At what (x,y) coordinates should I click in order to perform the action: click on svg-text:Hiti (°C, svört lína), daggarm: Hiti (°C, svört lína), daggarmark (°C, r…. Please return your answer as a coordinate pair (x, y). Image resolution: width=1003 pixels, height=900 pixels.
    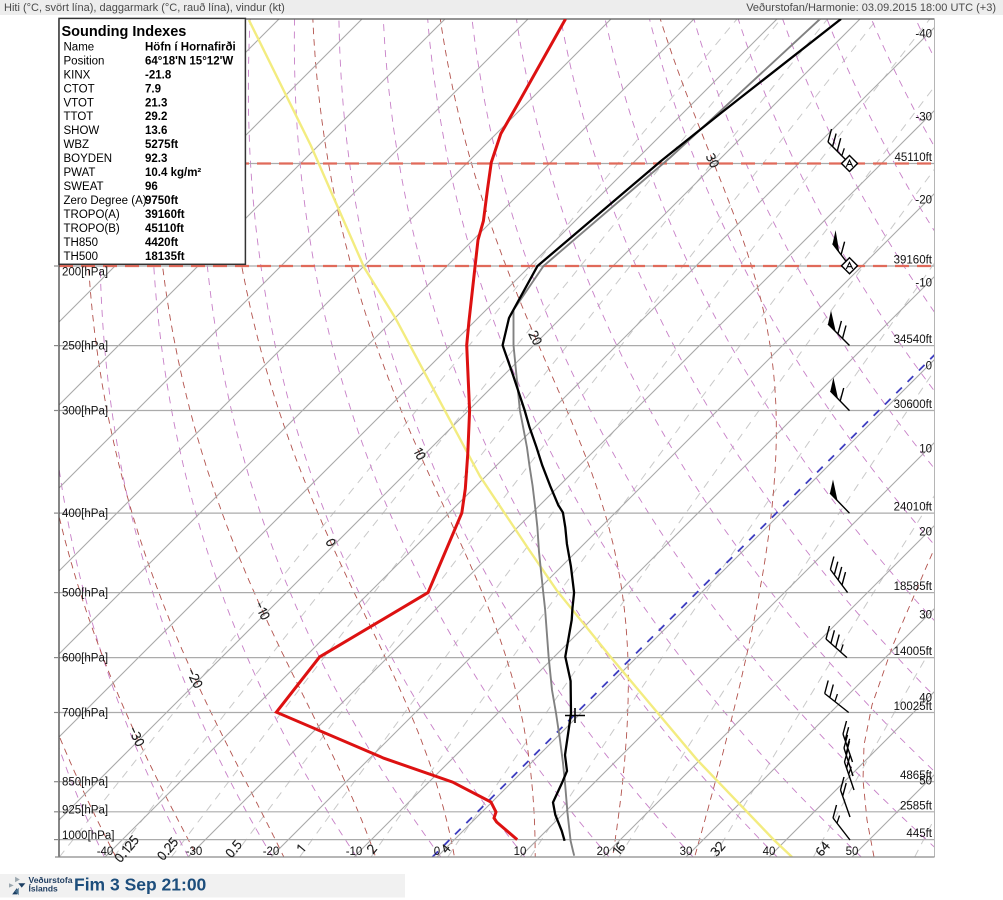
    Looking at the image, I should click on (144, 8).